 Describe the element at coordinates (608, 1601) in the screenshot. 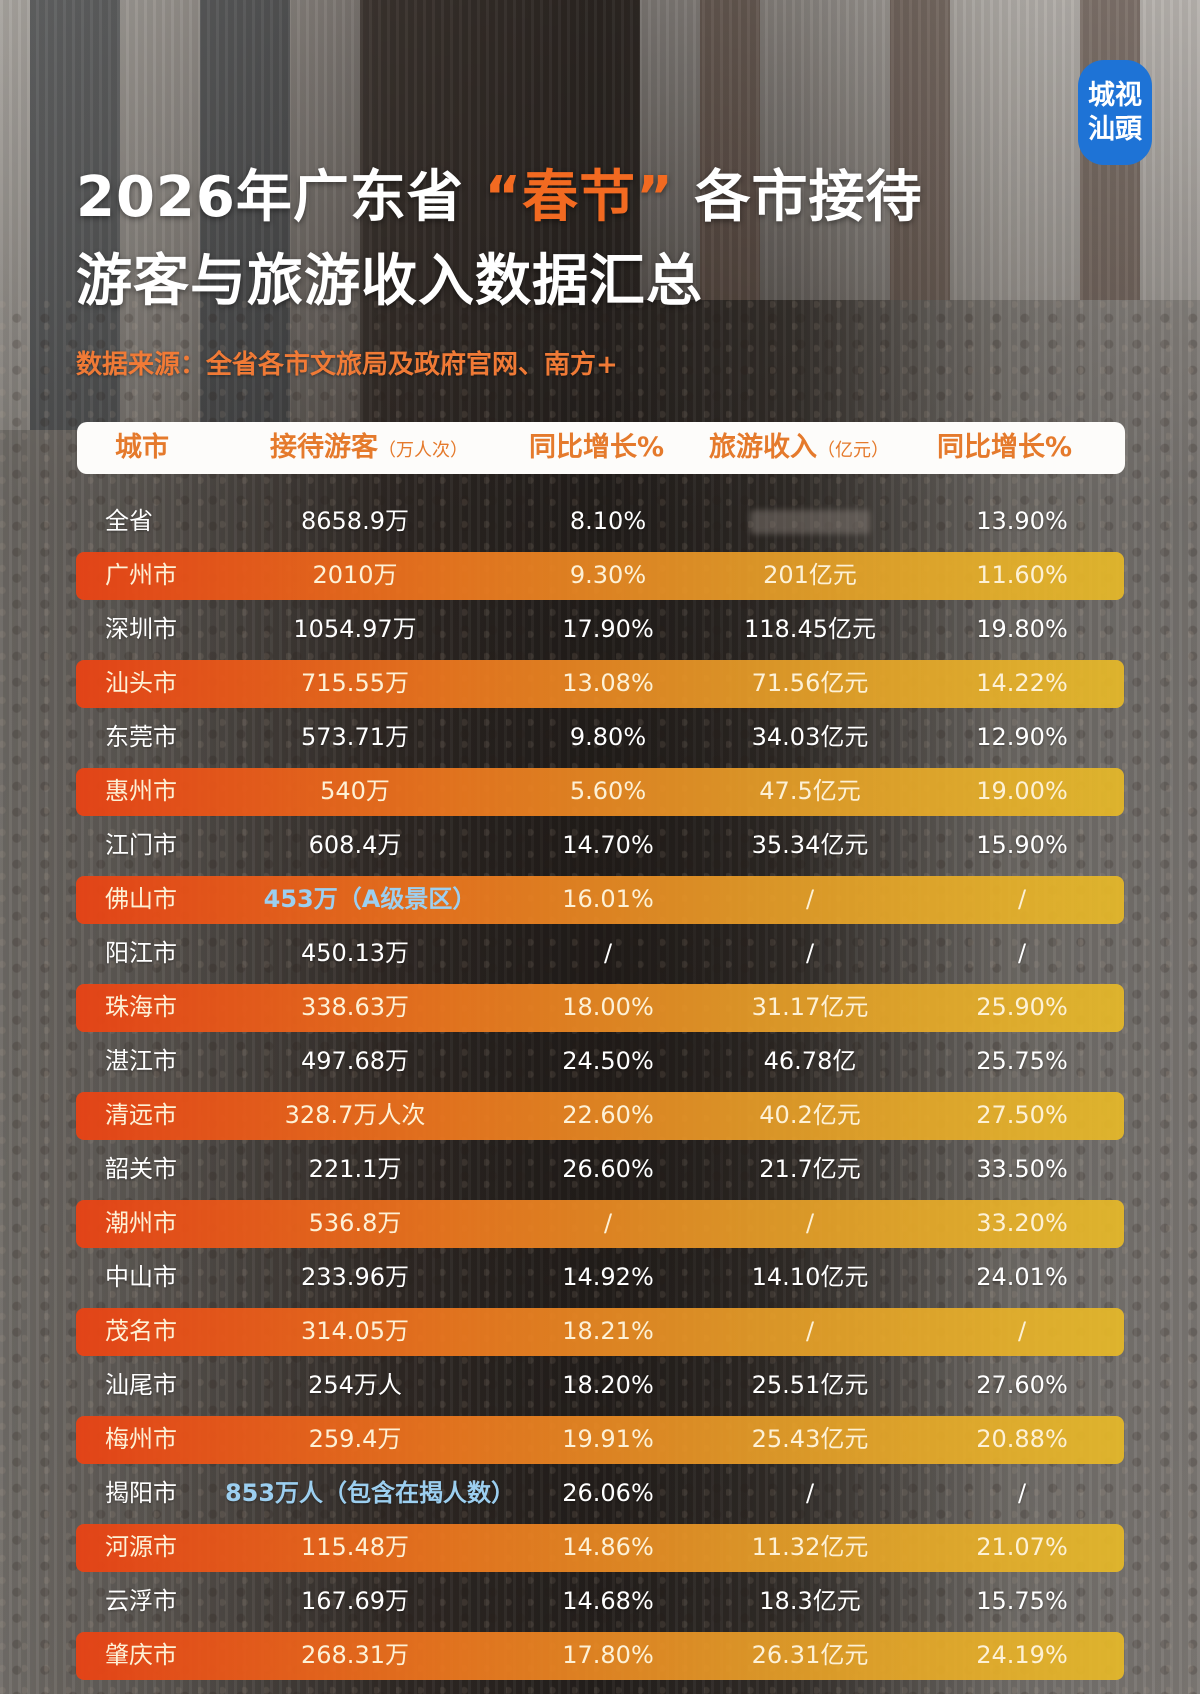

I see `cell-visitors-growth: 14.68%` at that location.